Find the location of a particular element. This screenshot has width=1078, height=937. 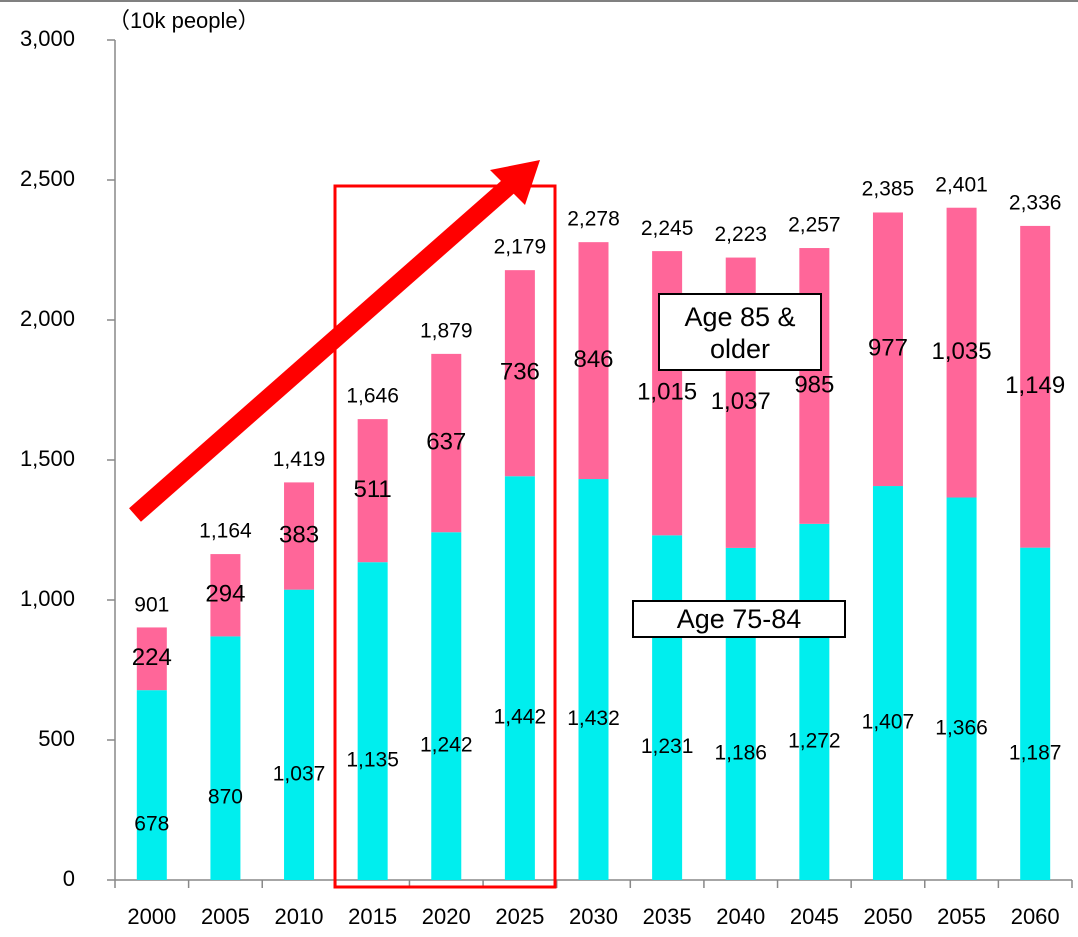

total-label: 2,223 is located at coordinates (740, 234).